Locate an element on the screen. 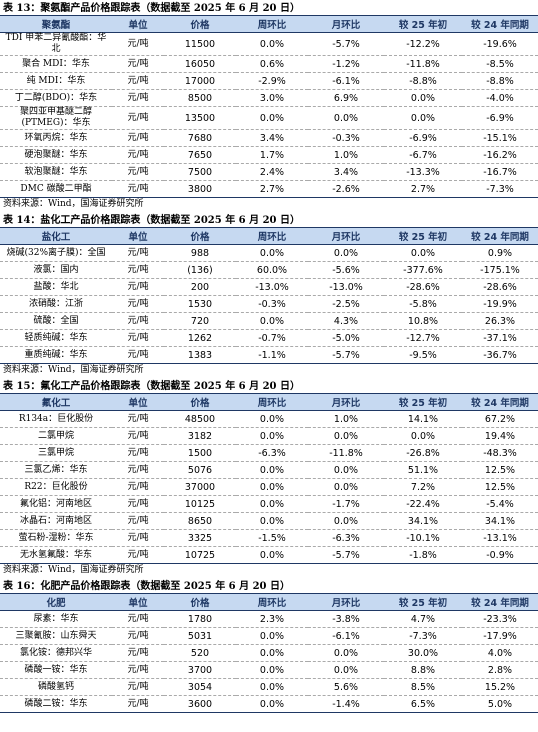  table-row: R22：巨化股份 元/吨 37000 0.0% 0.0% 7.2% 12.5% is located at coordinates (269, 487).